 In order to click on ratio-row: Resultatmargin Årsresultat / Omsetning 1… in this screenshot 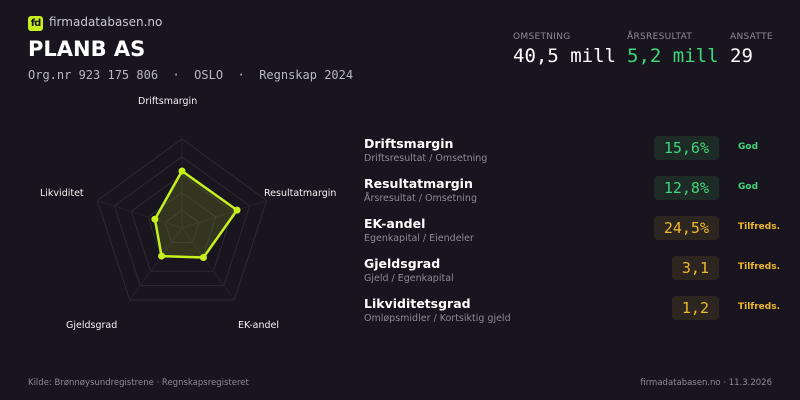, I will do `click(574, 194)`.